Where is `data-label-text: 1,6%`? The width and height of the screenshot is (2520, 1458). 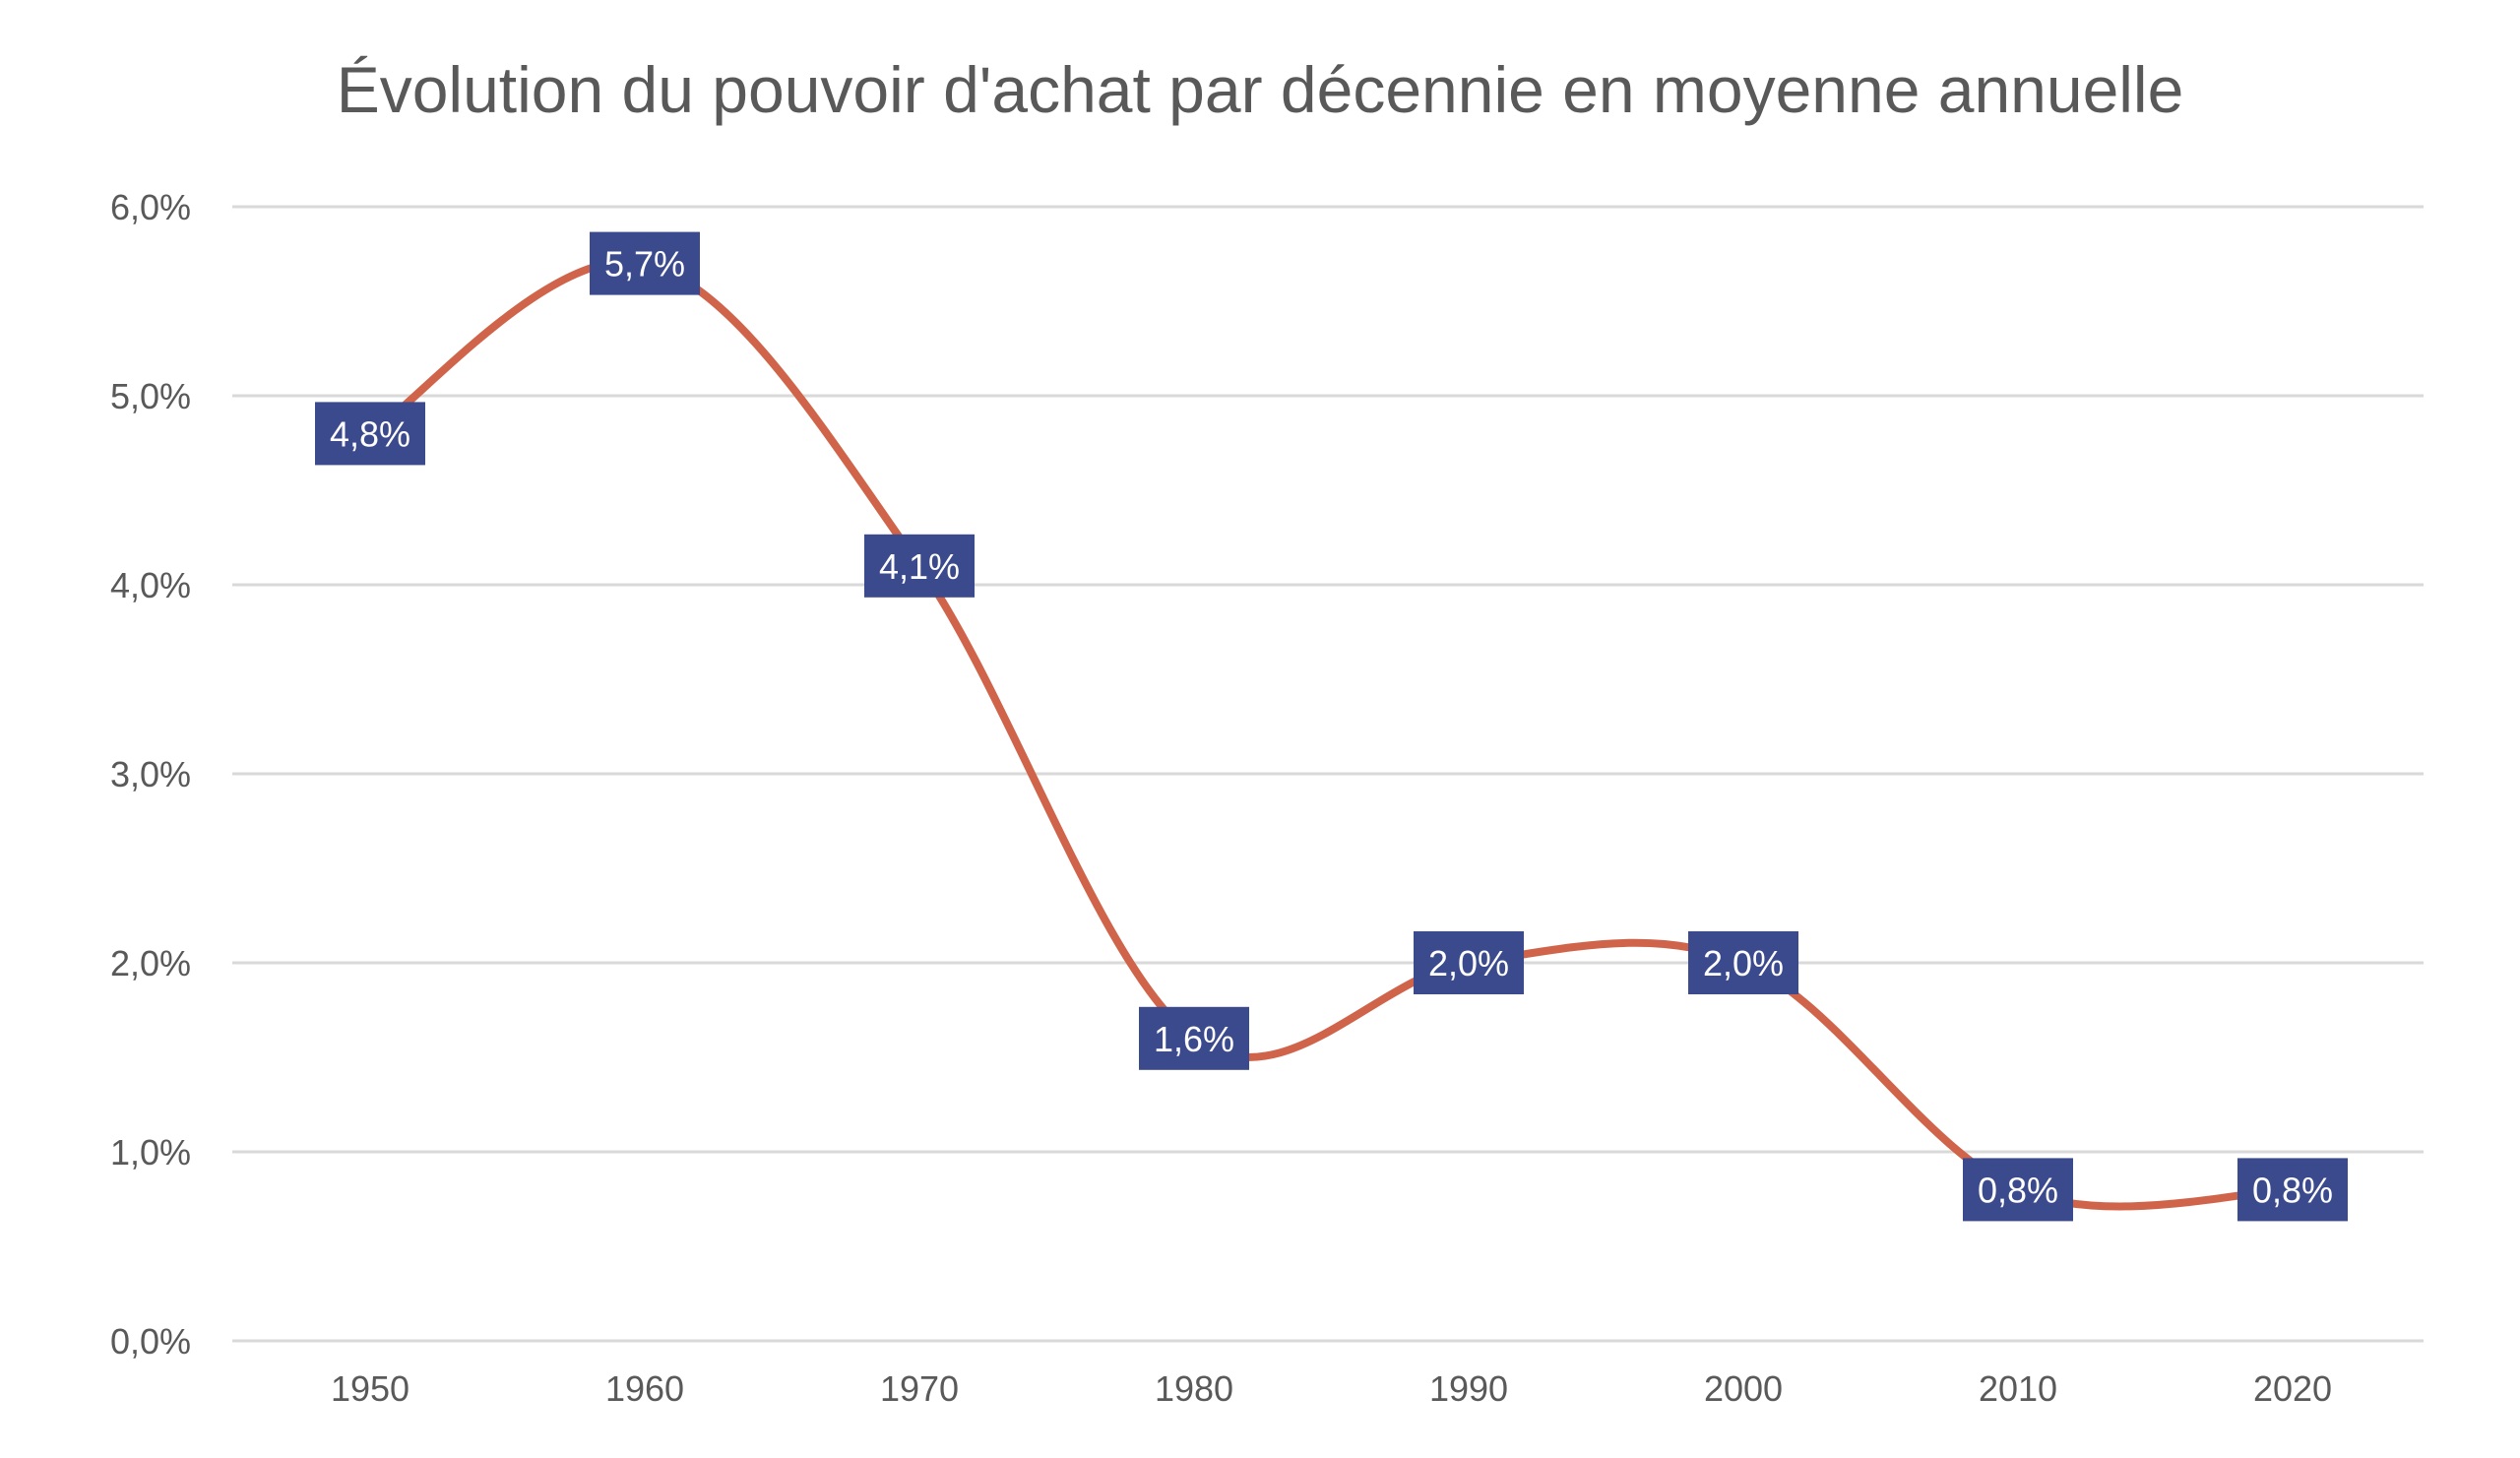
data-label-text: 1,6% is located at coordinates (1194, 1039).